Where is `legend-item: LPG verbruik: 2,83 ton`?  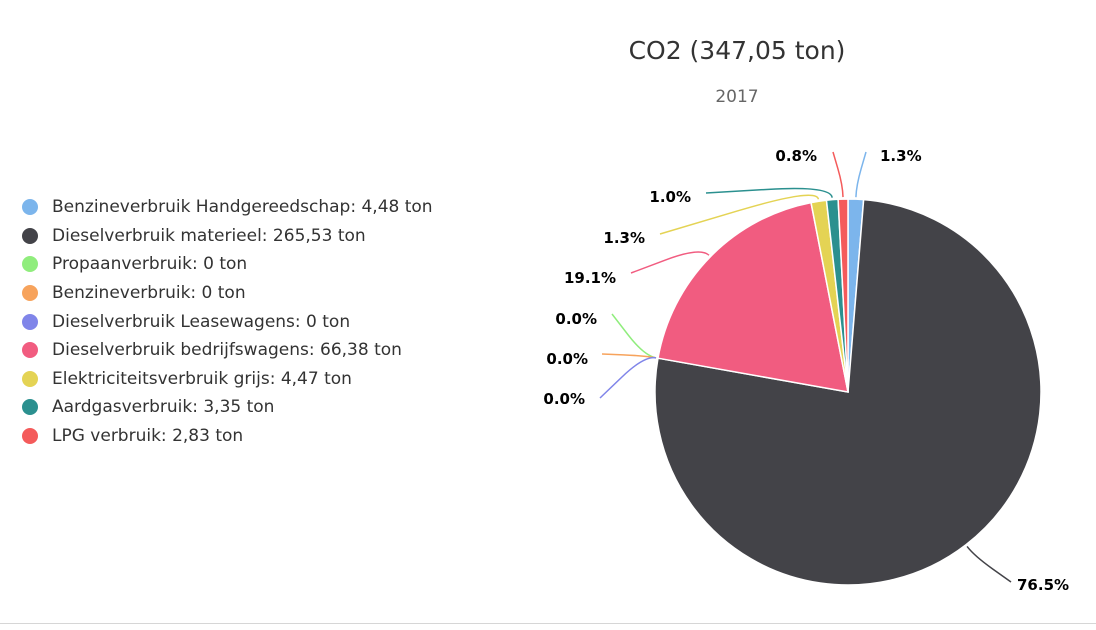
legend-item: LPG verbruik: 2,83 ton is located at coordinates (227, 436).